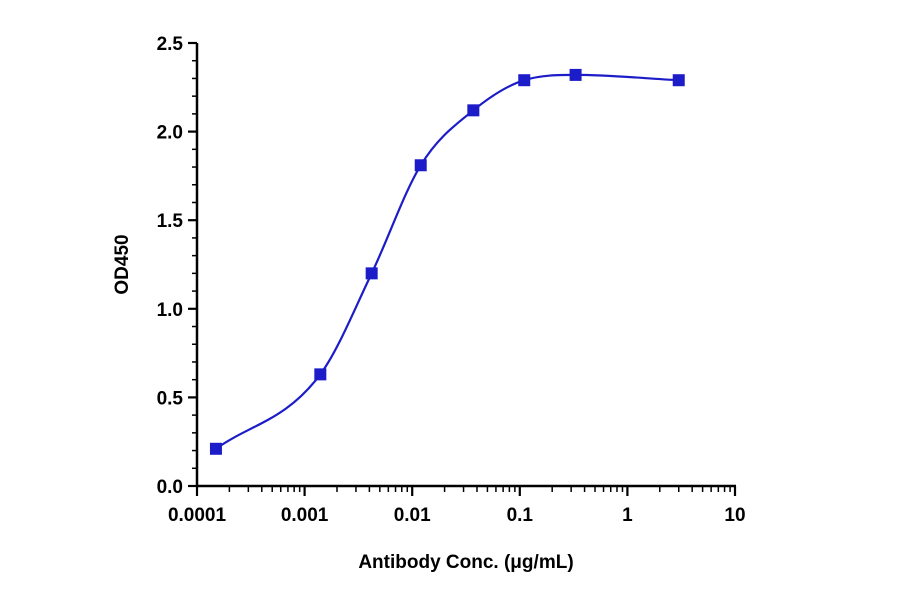  Describe the element at coordinates (627, 515) in the screenshot. I see `x-tick-label: 1` at that location.